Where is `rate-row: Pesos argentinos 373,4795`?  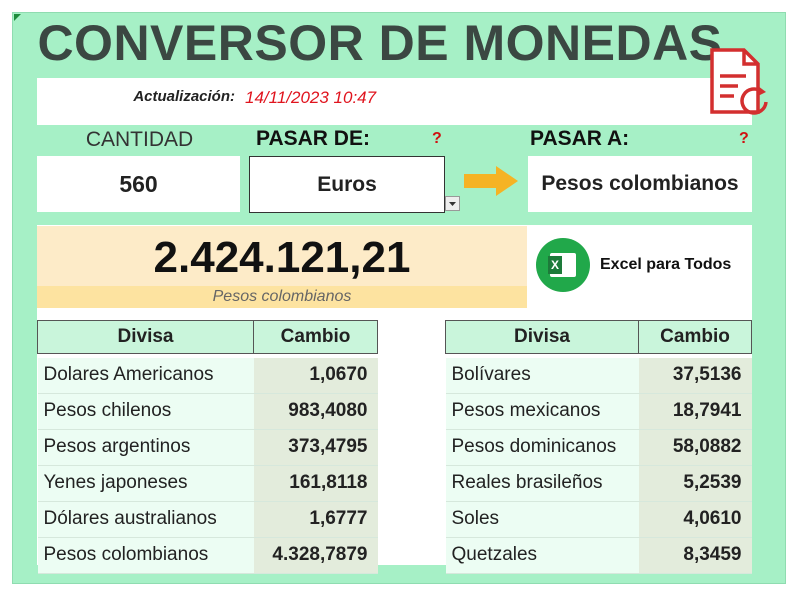 rate-row: Pesos argentinos 373,4795 is located at coordinates (207, 447).